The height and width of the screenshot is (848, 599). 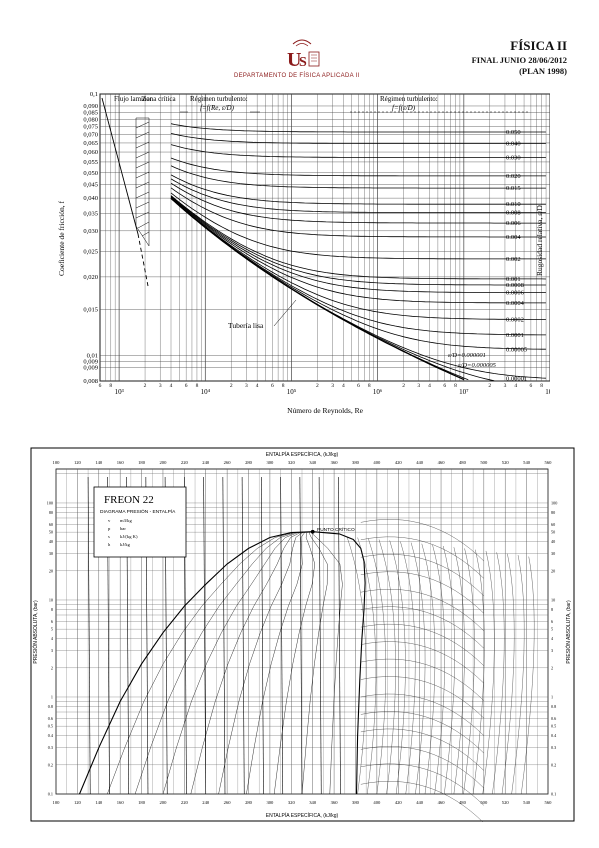 I want to click on enthalpy-tick-top: 280, so click(x=249, y=462).